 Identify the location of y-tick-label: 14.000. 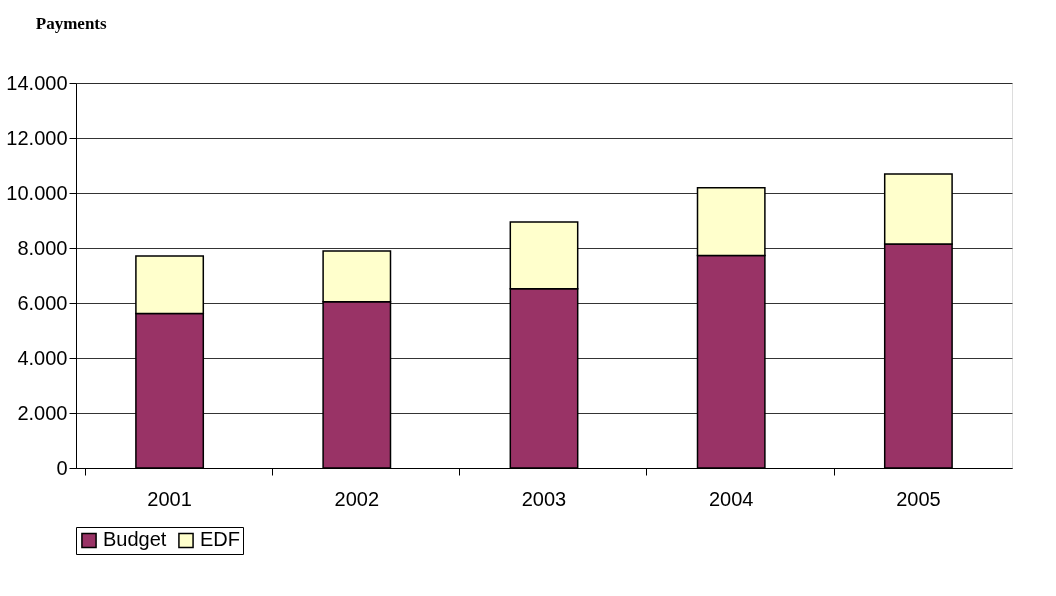
(37, 82).